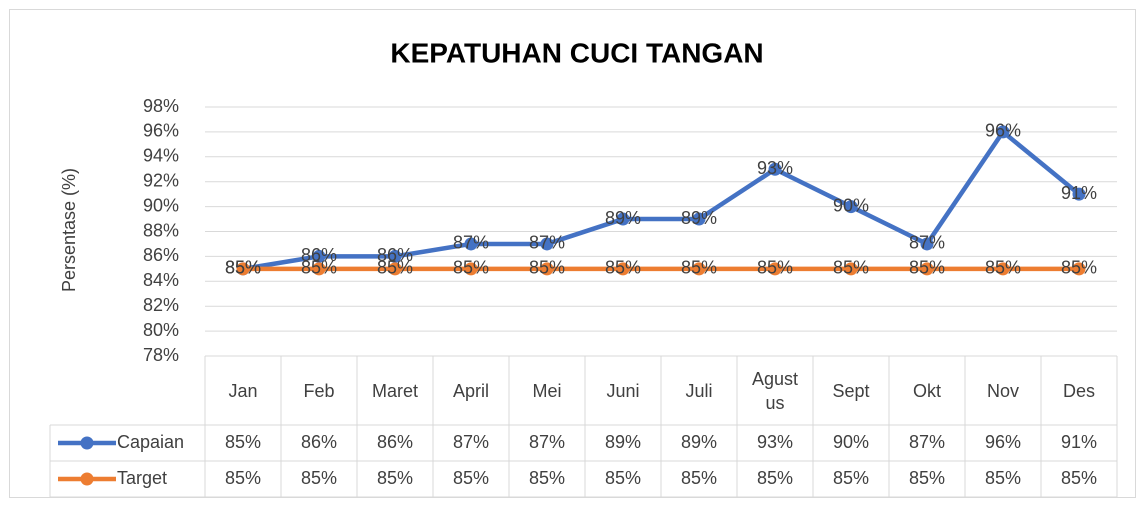 The width and height of the screenshot is (1145, 507). I want to click on x-tick-label: Nov, so click(1002, 390).